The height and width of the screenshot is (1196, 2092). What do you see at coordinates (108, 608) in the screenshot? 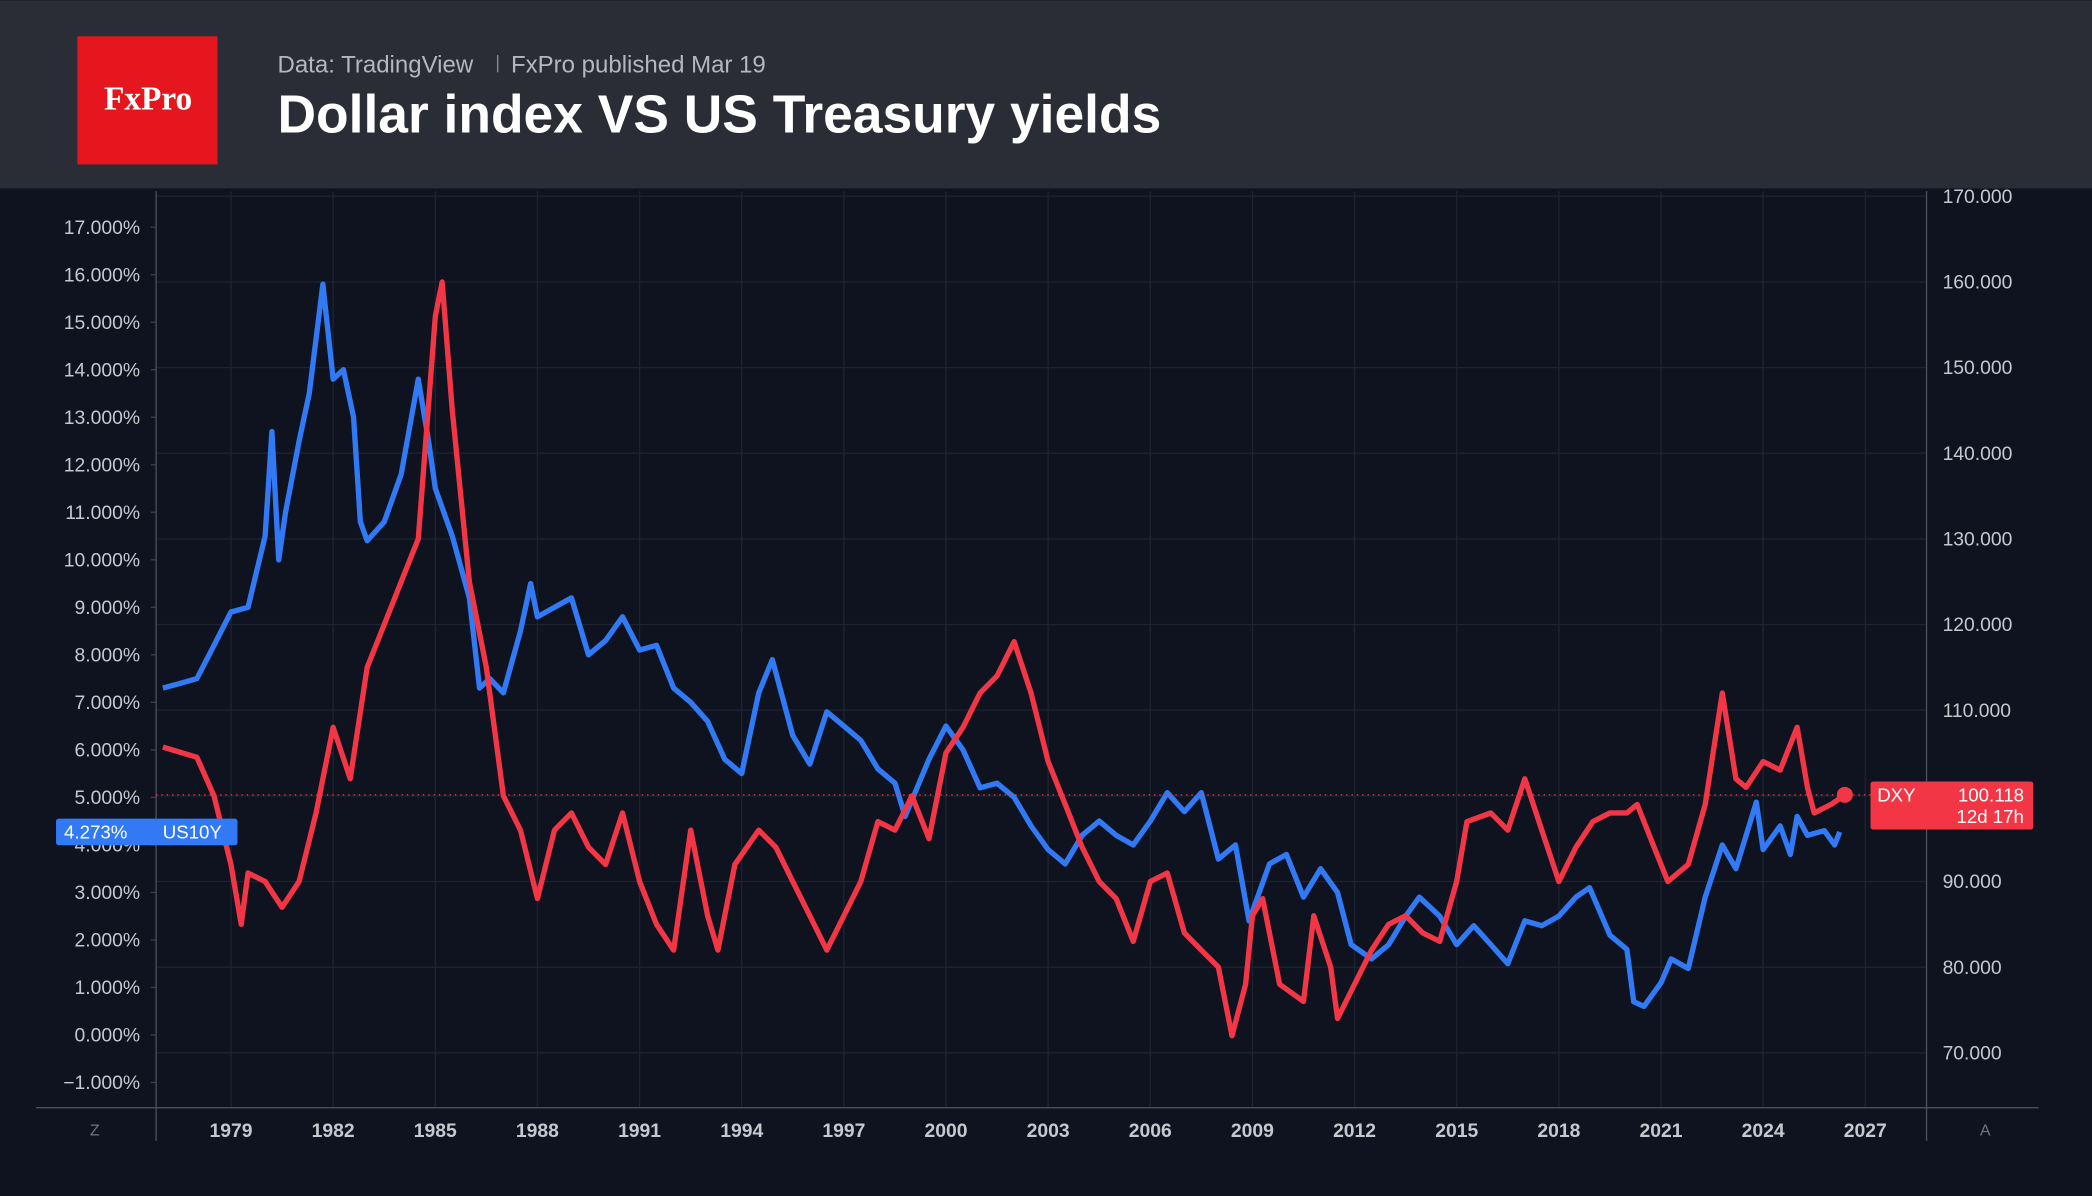
I see `y-tick-label: 9.000%` at bounding box center [108, 608].